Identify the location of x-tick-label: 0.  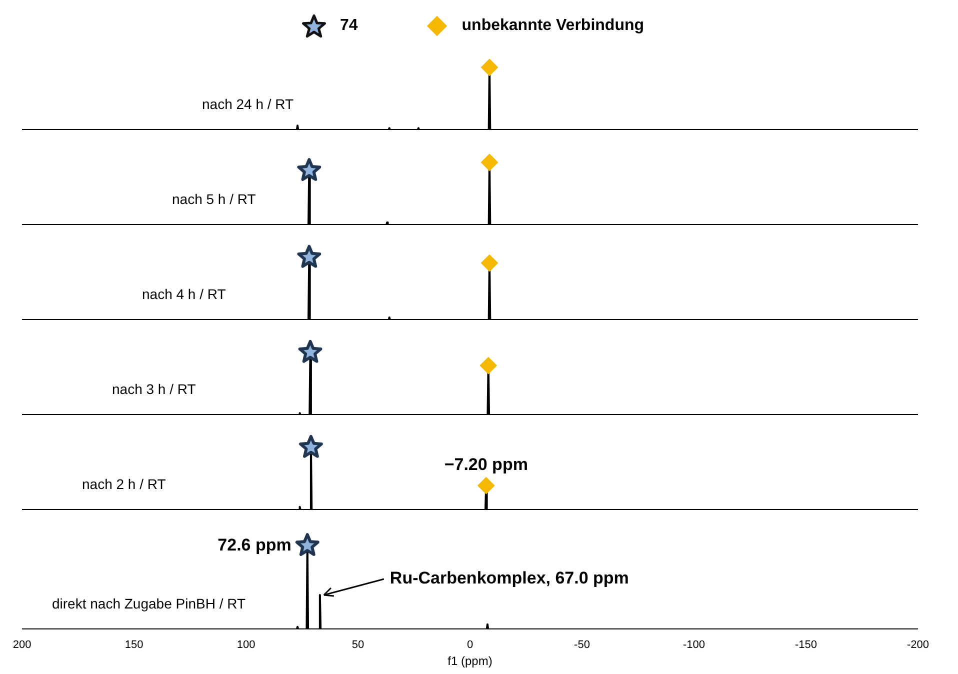
(470, 645).